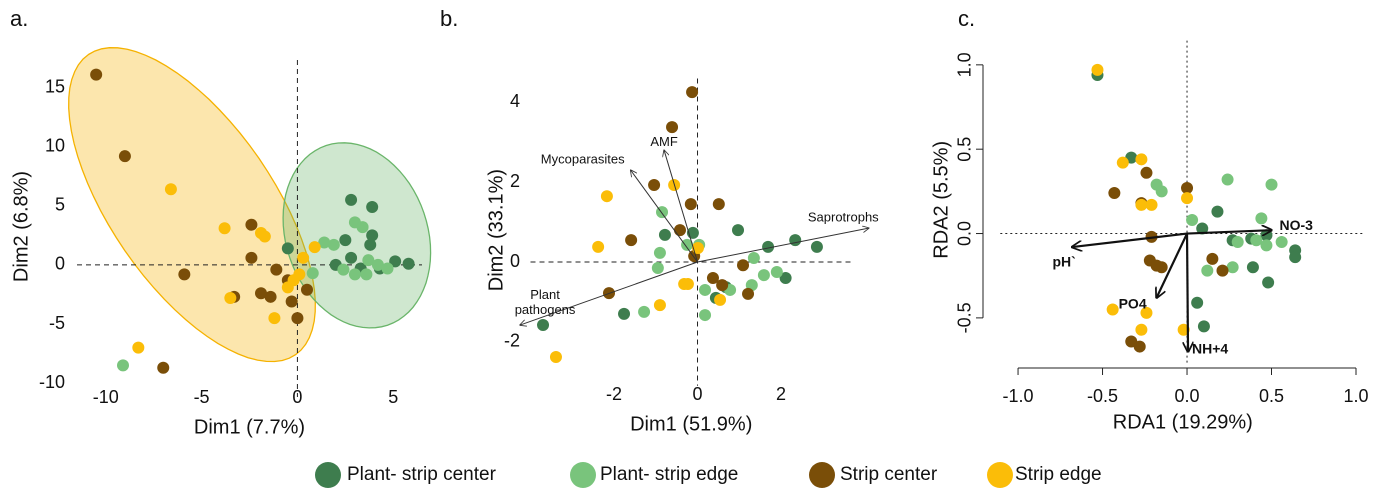  I want to click on y-axis-label: Dim2 (33.1%), so click(496, 230).